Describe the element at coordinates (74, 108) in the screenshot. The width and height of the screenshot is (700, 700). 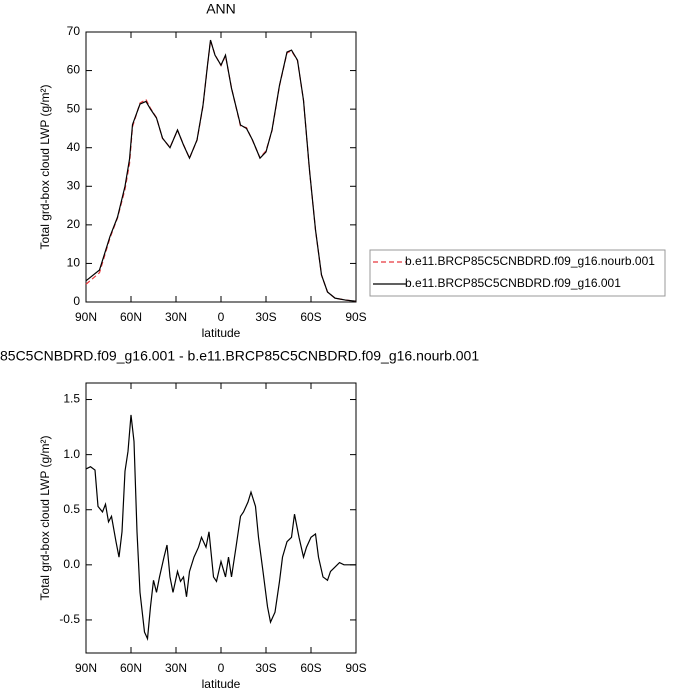
I see `y-tick-label: 50` at that location.